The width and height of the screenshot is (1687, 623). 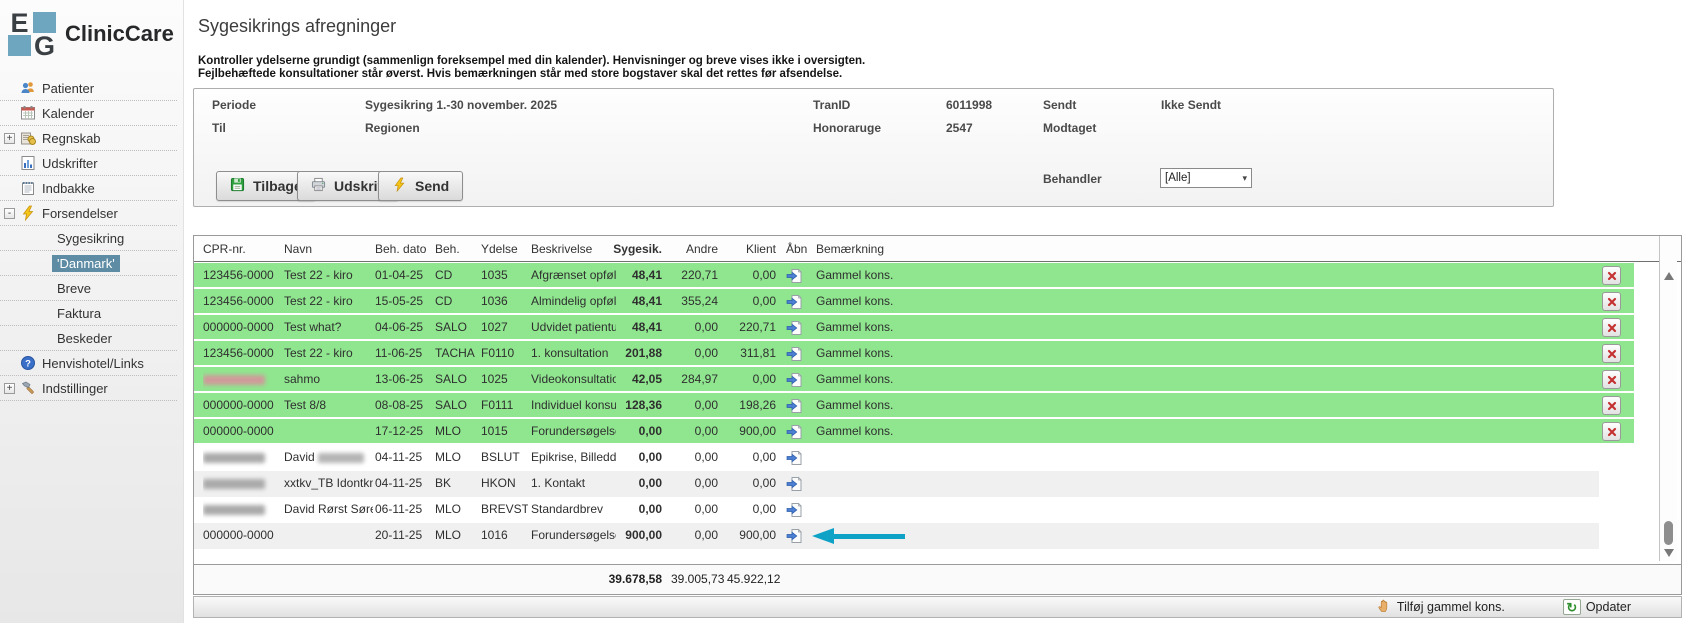 What do you see at coordinates (1384, 607) in the screenshot?
I see `hand-icon` at bounding box center [1384, 607].